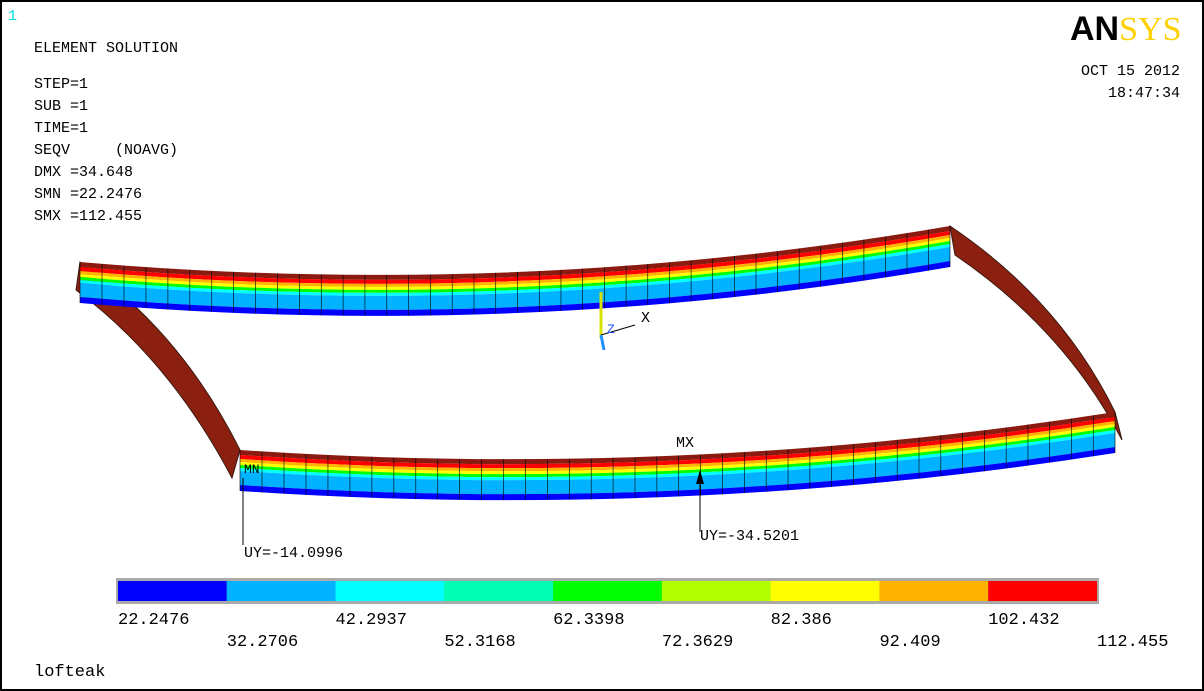 Image resolution: width=1204 pixels, height=691 pixels. Describe the element at coordinates (106, 150) in the screenshot. I see `header-line: SEQV (NOAVG)` at that location.